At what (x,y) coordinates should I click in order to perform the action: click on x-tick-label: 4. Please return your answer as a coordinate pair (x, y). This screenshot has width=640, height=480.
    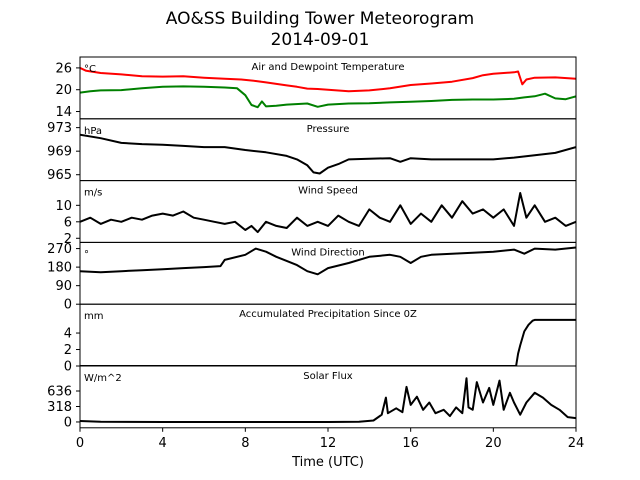
    Looking at the image, I should click on (163, 443).